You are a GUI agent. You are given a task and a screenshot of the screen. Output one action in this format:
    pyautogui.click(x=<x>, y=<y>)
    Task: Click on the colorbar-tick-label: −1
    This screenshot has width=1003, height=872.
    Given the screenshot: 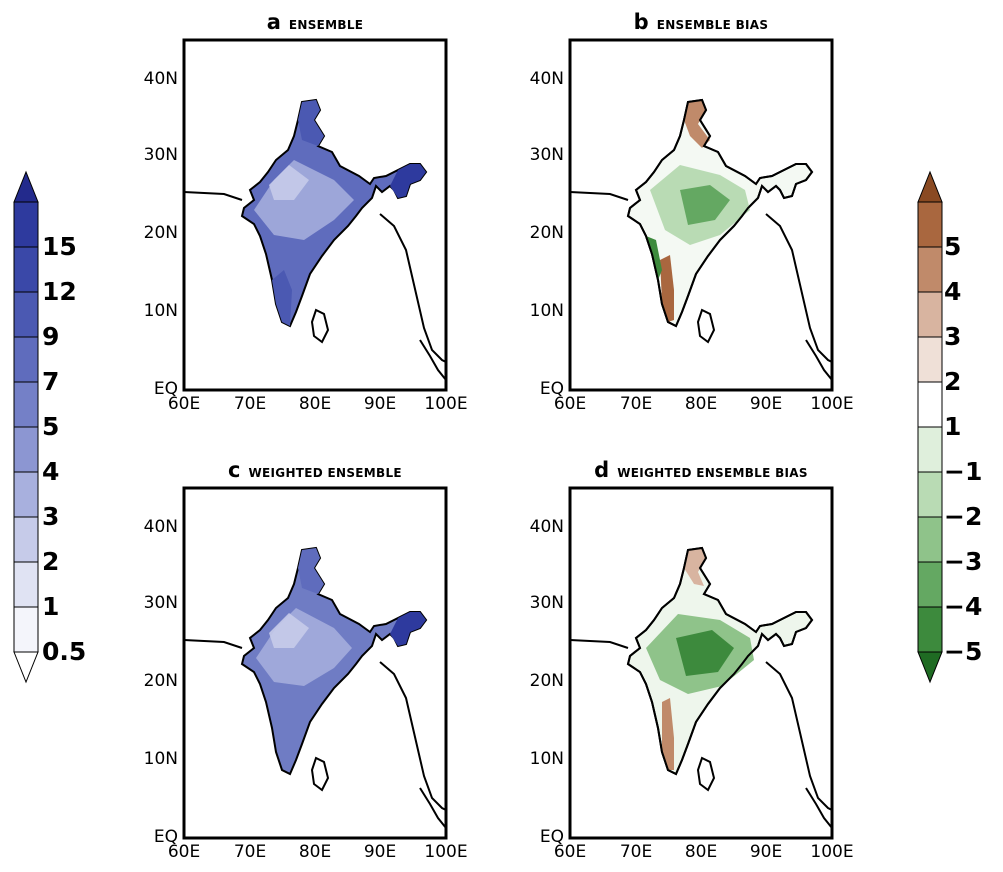 What is the action you would take?
    pyautogui.click(x=963, y=471)
    